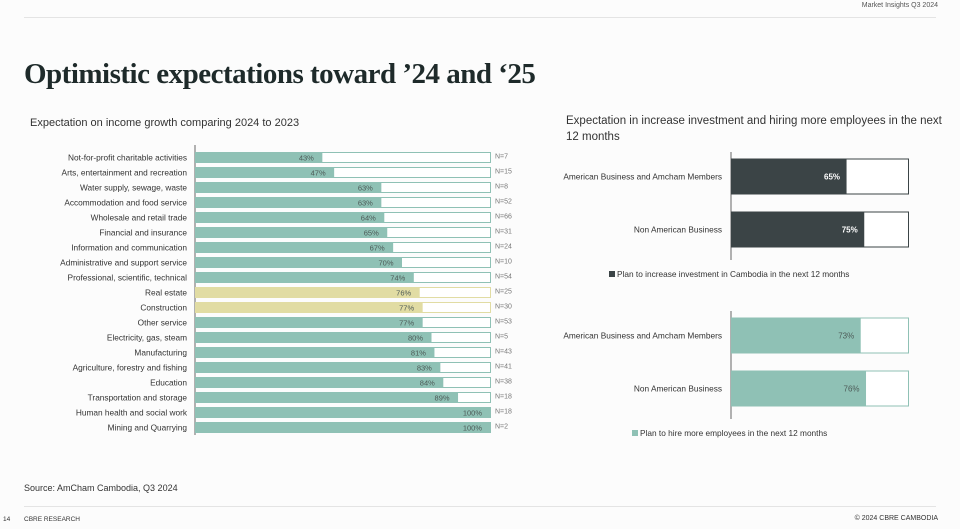 The height and width of the screenshot is (529, 960). Describe the element at coordinates (148, 428) in the screenshot. I see `category-label: Mining and Quarrying` at that location.